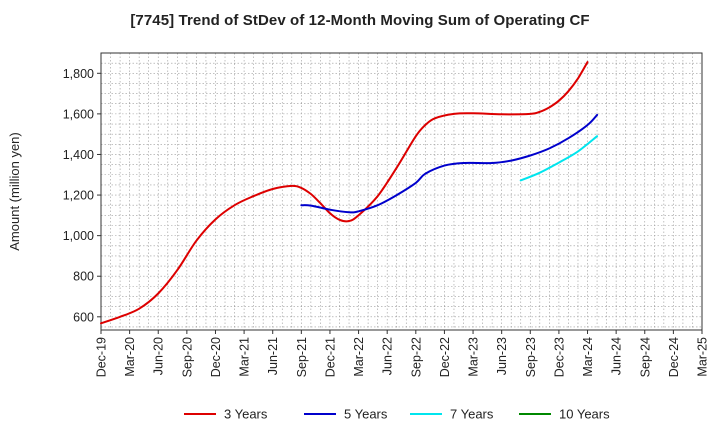 This screenshot has height=440, width=720. What do you see at coordinates (559, 158) in the screenshot?
I see `series-line-7-years` at bounding box center [559, 158].